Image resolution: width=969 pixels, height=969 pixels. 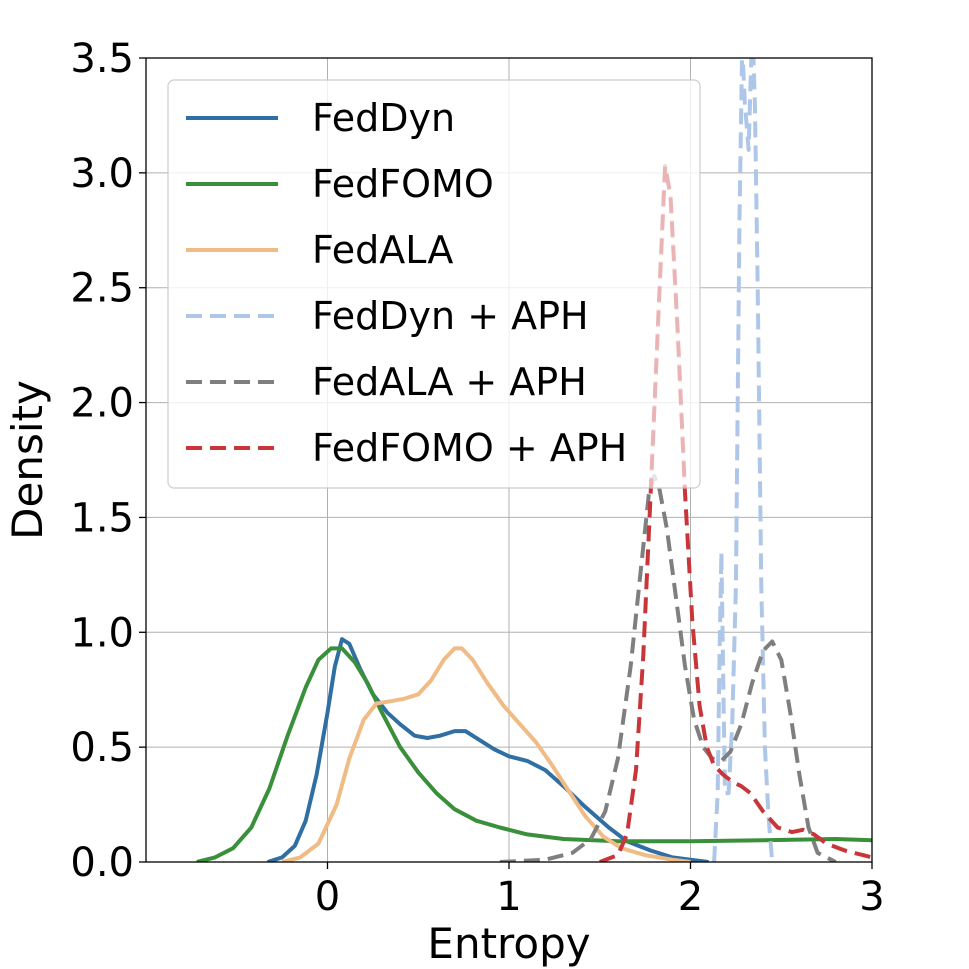 I want to click on y-tick-label-5: 2.5, so click(x=102, y=289).